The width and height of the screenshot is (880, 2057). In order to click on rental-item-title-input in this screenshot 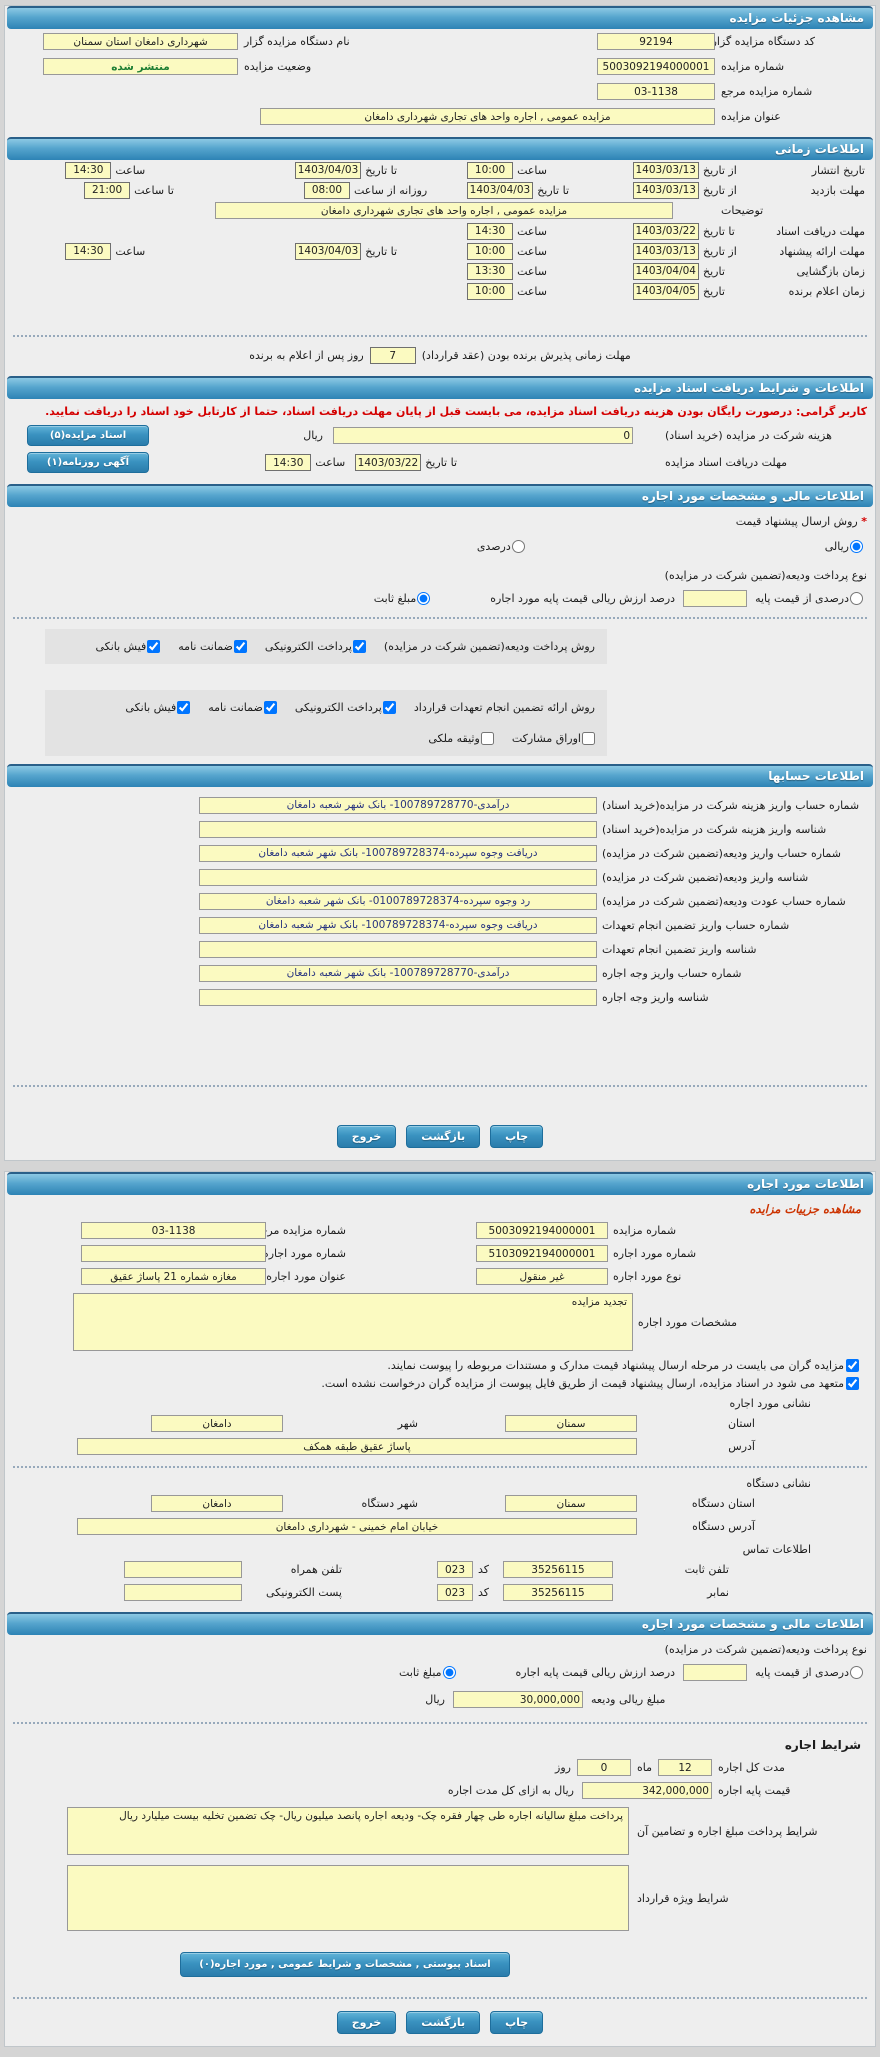, I will do `click(173, 1276)`.